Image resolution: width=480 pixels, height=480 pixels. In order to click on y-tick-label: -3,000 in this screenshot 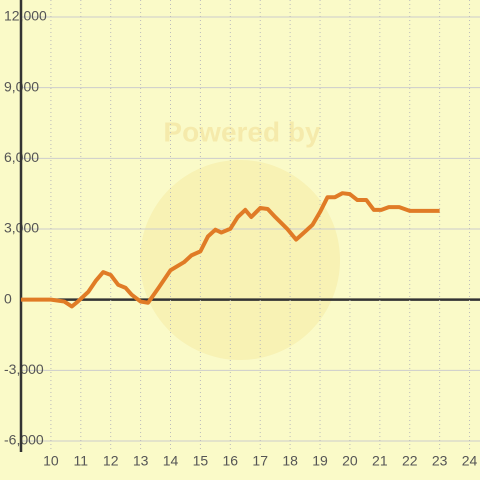, I will do `click(24, 369)`.